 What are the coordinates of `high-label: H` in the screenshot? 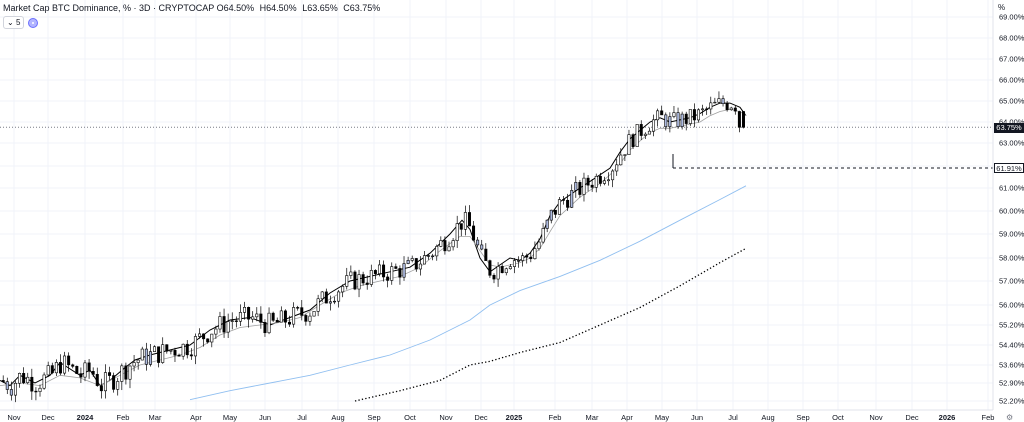 It's located at (263, 8).